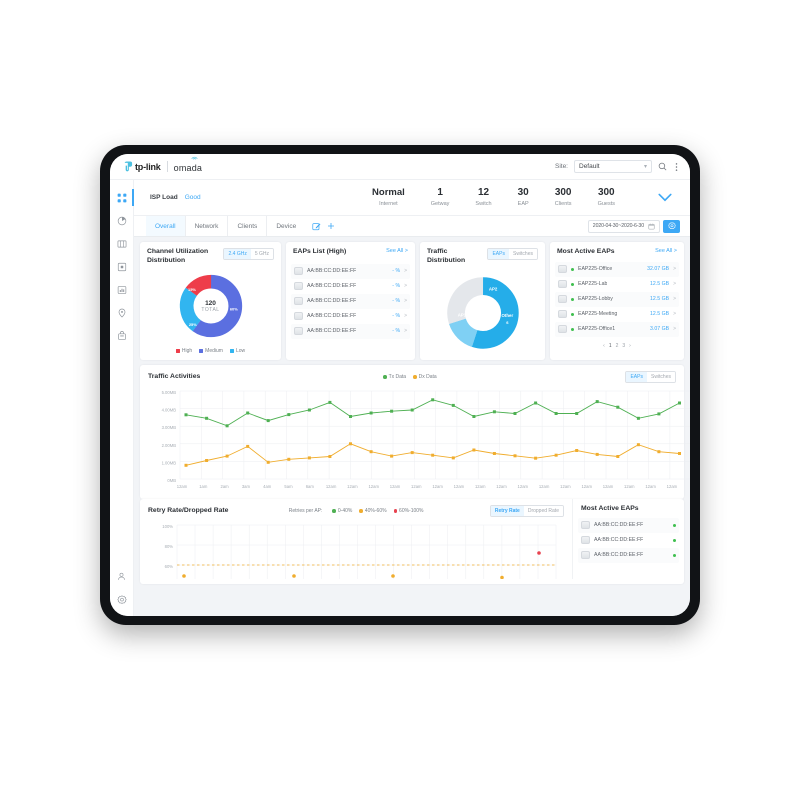  Describe the element at coordinates (666, 251) in the screenshot. I see `most-active-eaps-see-all-link: See All >` at that location.